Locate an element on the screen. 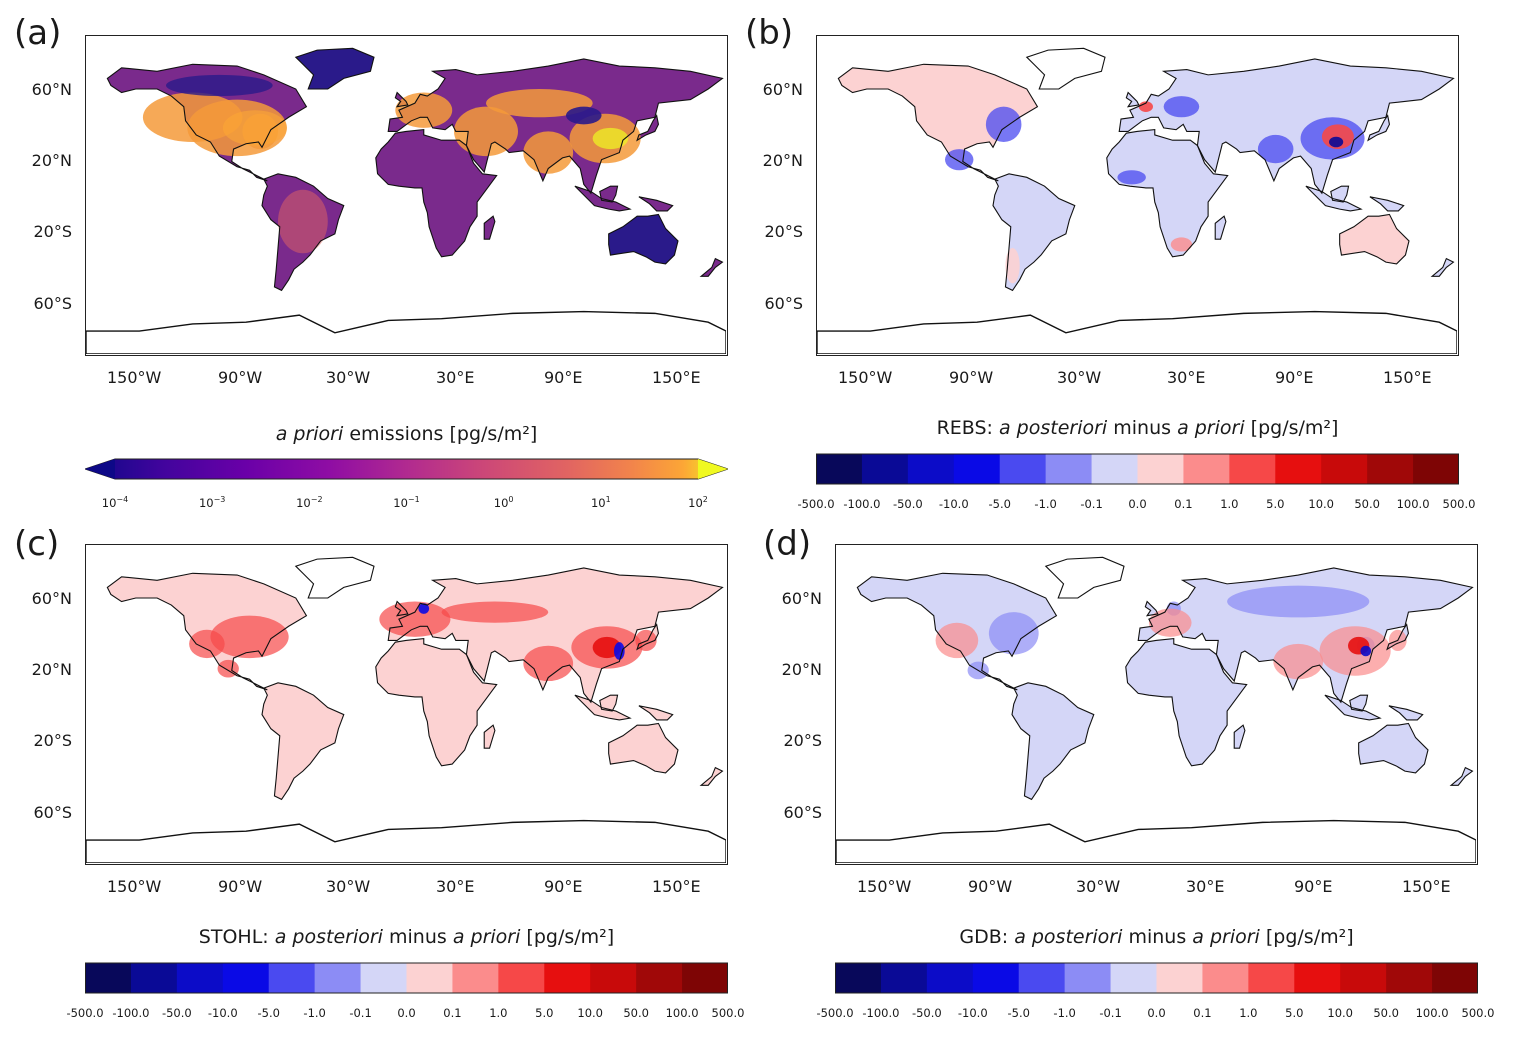 The width and height of the screenshot is (1515, 1037). lon-tick: 30°E is located at coordinates (455, 886).